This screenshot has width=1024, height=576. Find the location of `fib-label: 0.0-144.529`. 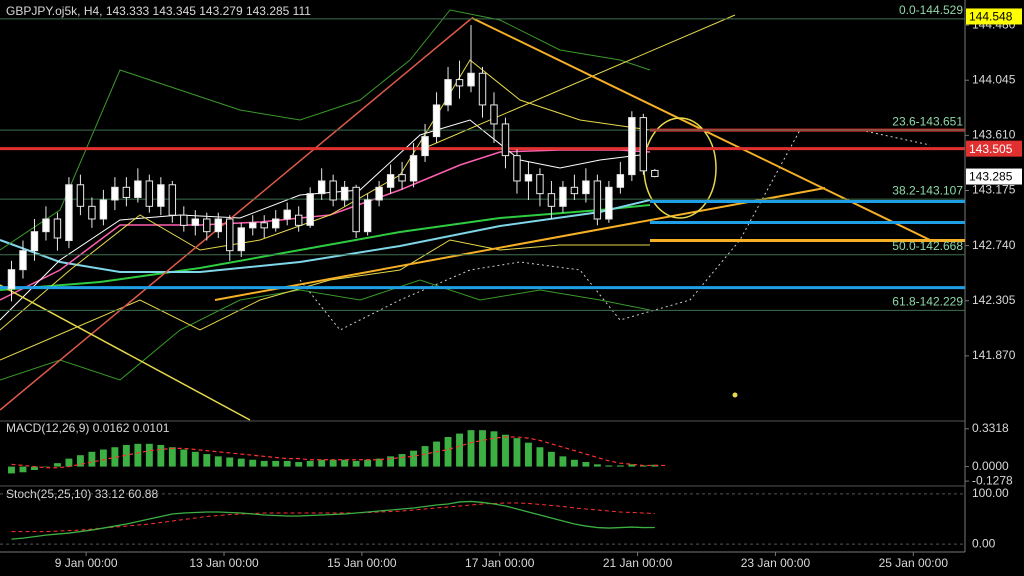

fib-label: 0.0-144.529 is located at coordinates (931, 10).